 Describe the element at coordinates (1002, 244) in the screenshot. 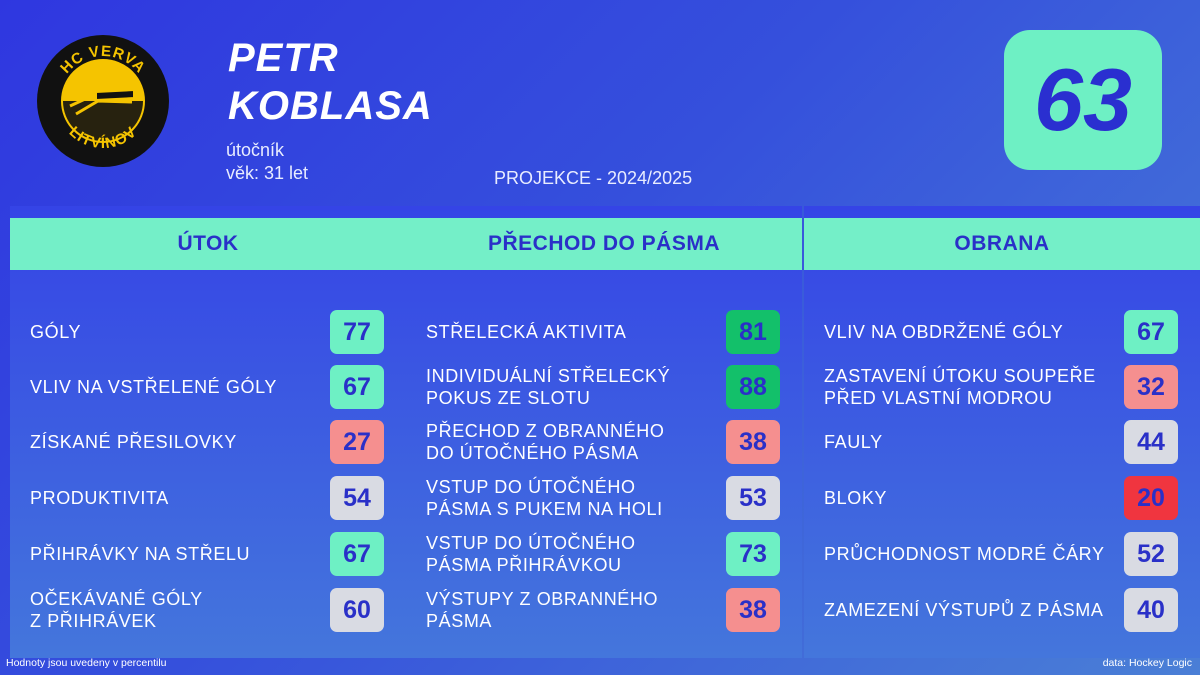

I see `panel-title: OBRANA` at that location.